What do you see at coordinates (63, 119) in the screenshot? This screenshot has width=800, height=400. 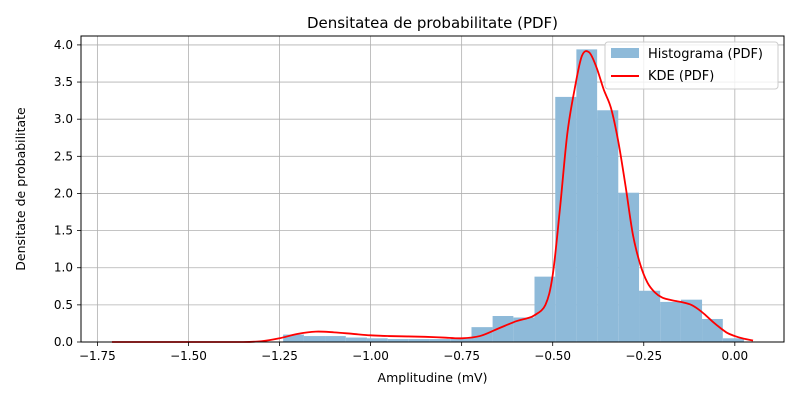 I see `y-tick-label: 3.0` at bounding box center [63, 119].